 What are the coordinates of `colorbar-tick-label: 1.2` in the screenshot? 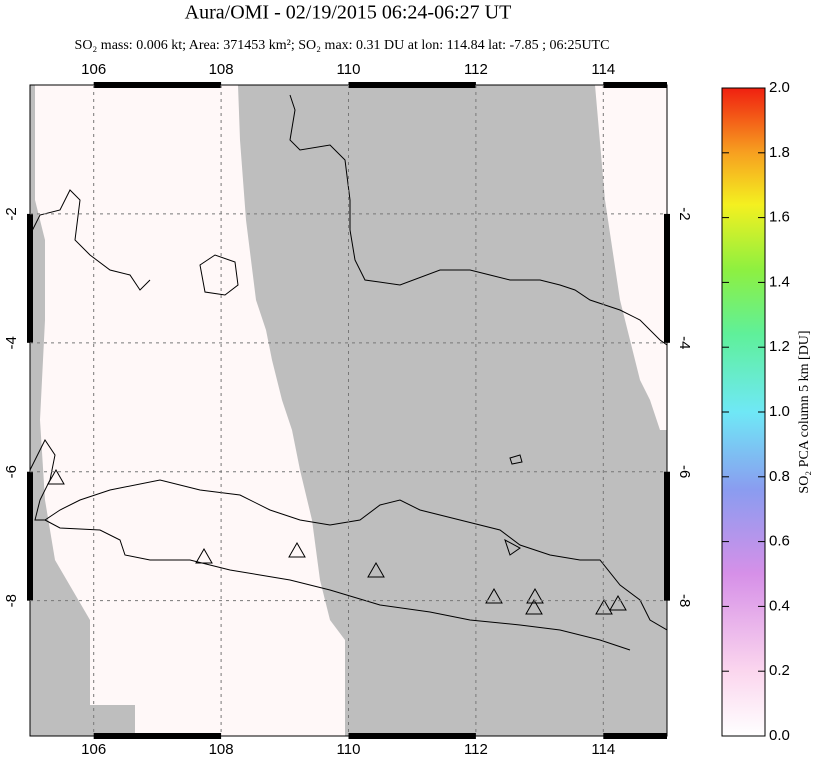 It's located at (779, 346).